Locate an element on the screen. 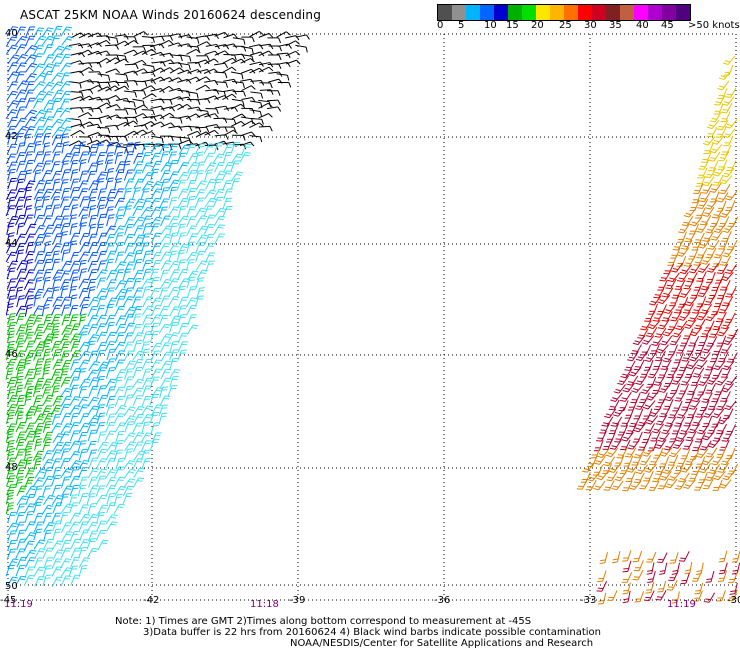 The image size is (740, 650). lon-tick-label: -30 is located at coordinates (733, 600).